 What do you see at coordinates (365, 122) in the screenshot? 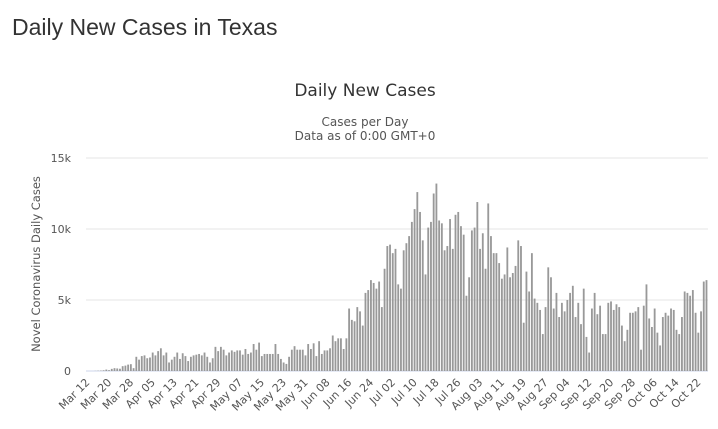
I see `chart-subtitle: Cases per Day` at bounding box center [365, 122].